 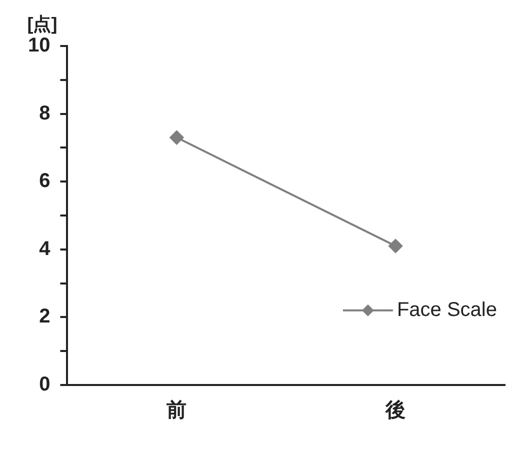 What do you see at coordinates (44, 317) in the screenshot?
I see `y-tick-label: 2` at bounding box center [44, 317].